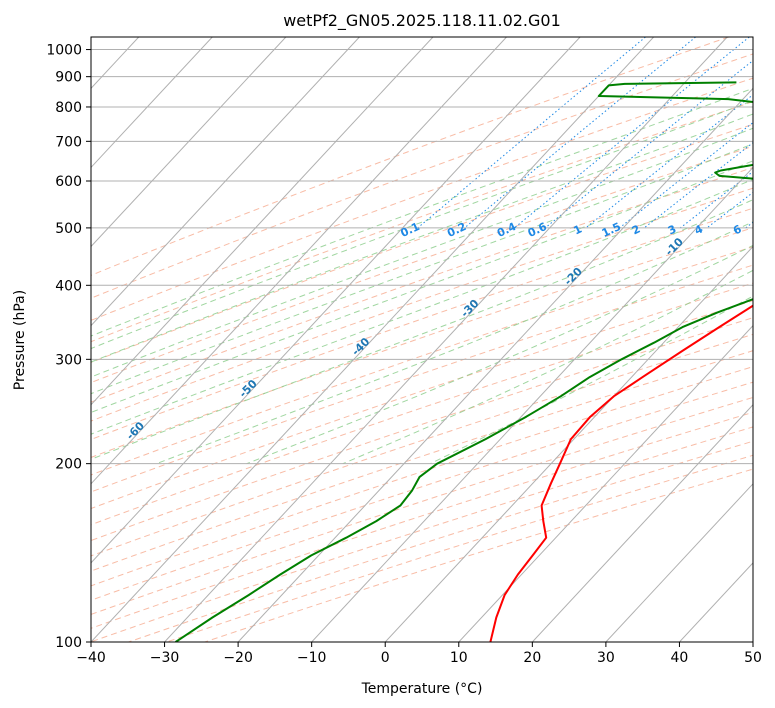 The height and width of the screenshot is (708, 775). I want to click on y-tick-label: 200, so click(68, 465).